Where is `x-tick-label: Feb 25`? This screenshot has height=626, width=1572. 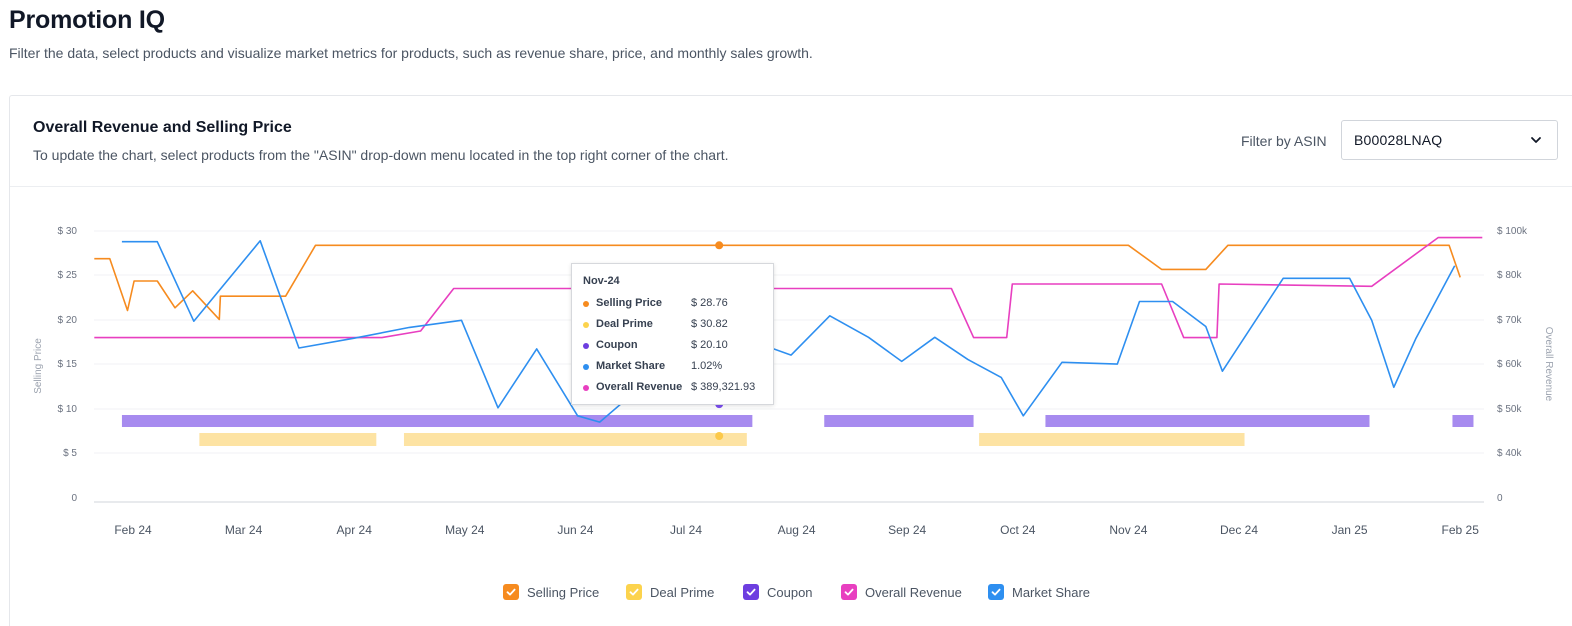
x-tick-label: Feb 25 is located at coordinates (1461, 530).